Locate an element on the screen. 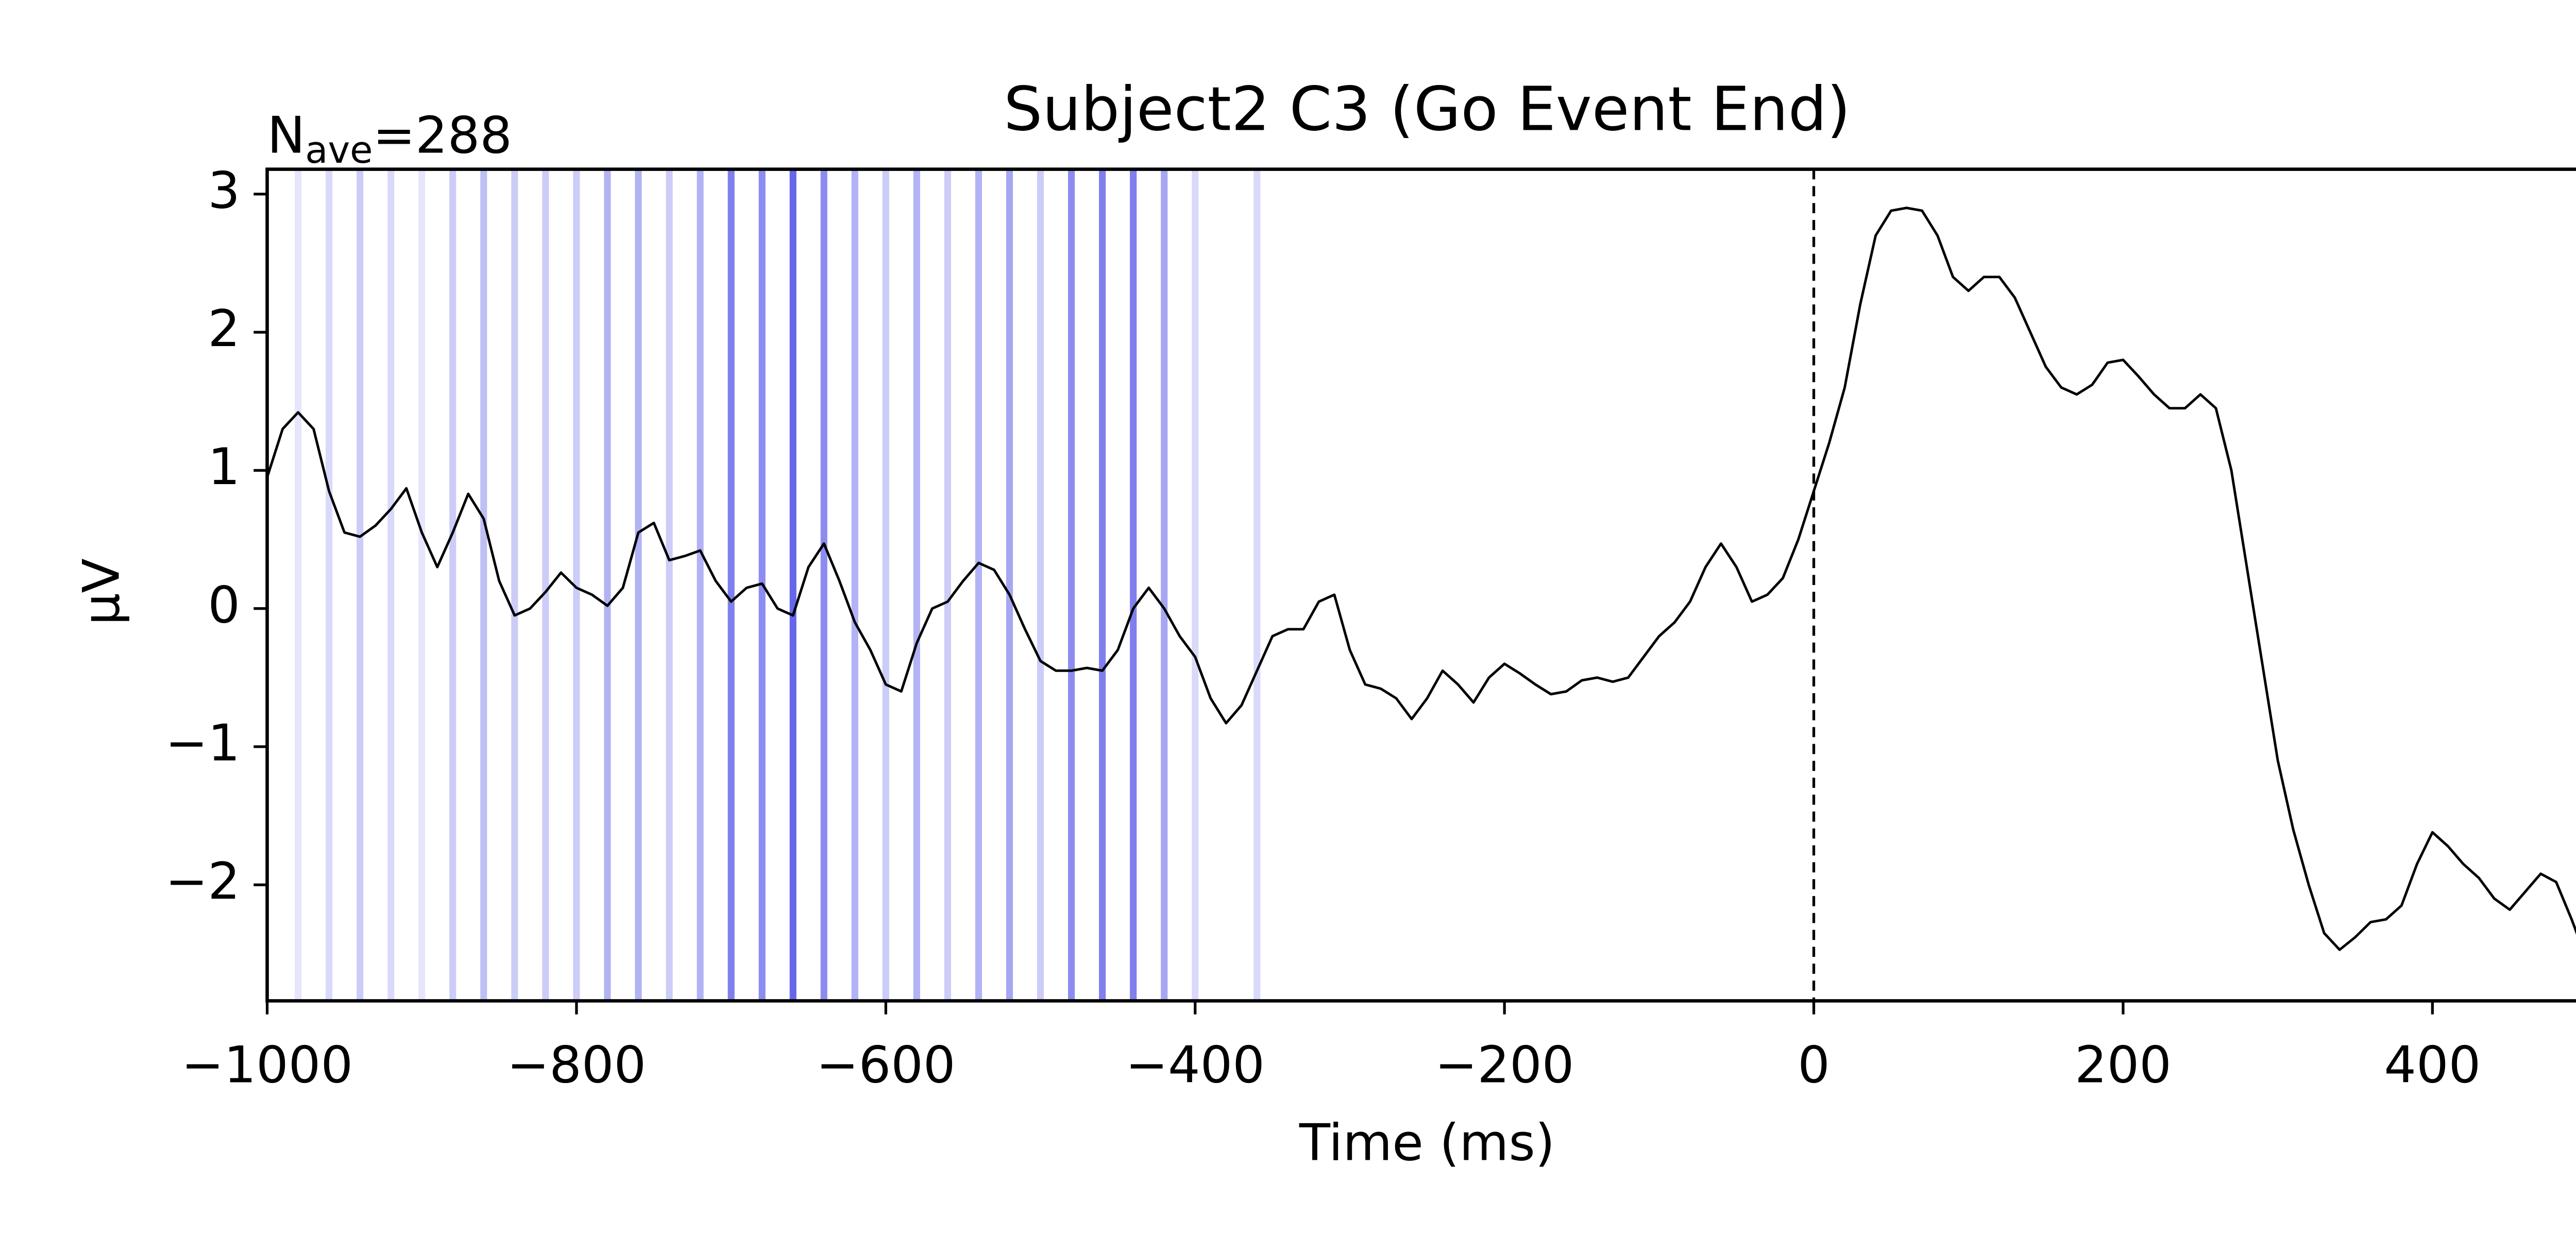 The height and width of the screenshot is (1236, 2576). x-tick-label: −600 is located at coordinates (885, 1065).